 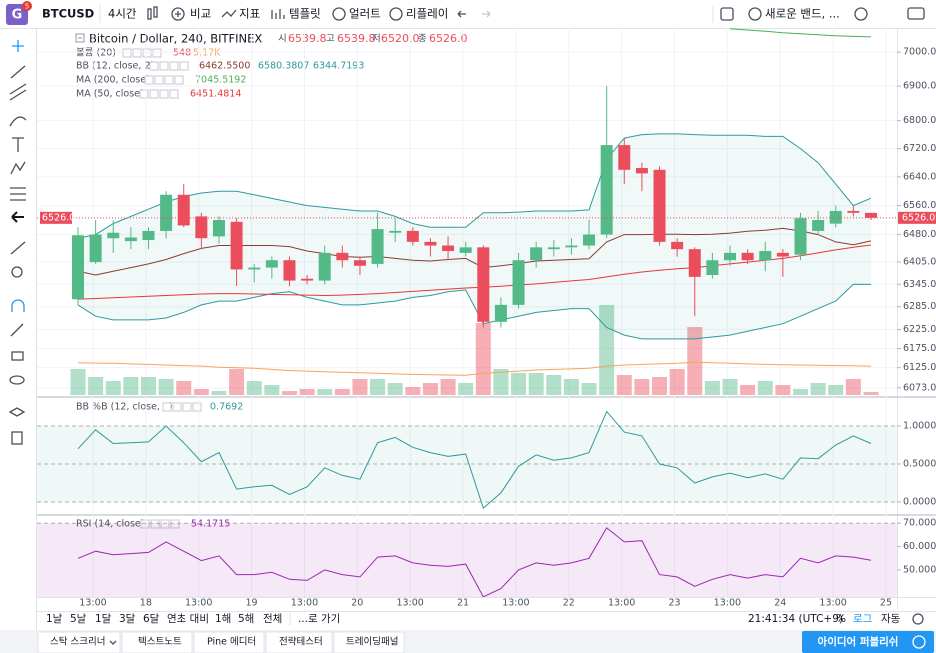 I want to click on range-button: 6달, so click(x=151, y=619).